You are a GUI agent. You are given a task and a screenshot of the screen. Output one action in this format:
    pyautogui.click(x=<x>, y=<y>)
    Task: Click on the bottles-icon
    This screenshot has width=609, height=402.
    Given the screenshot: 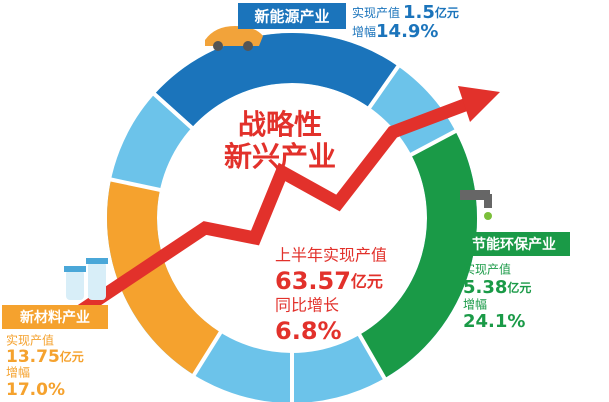 What is the action you would take?
    pyautogui.click(x=86, y=279)
    